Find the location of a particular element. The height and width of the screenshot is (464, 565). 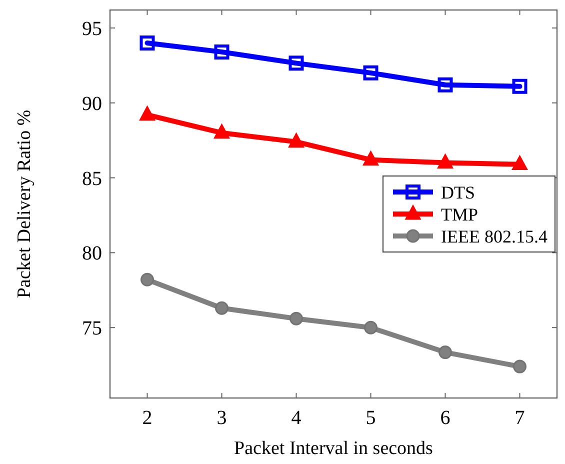

x-axis-title: Packet Interval in seconds is located at coordinates (333, 448).